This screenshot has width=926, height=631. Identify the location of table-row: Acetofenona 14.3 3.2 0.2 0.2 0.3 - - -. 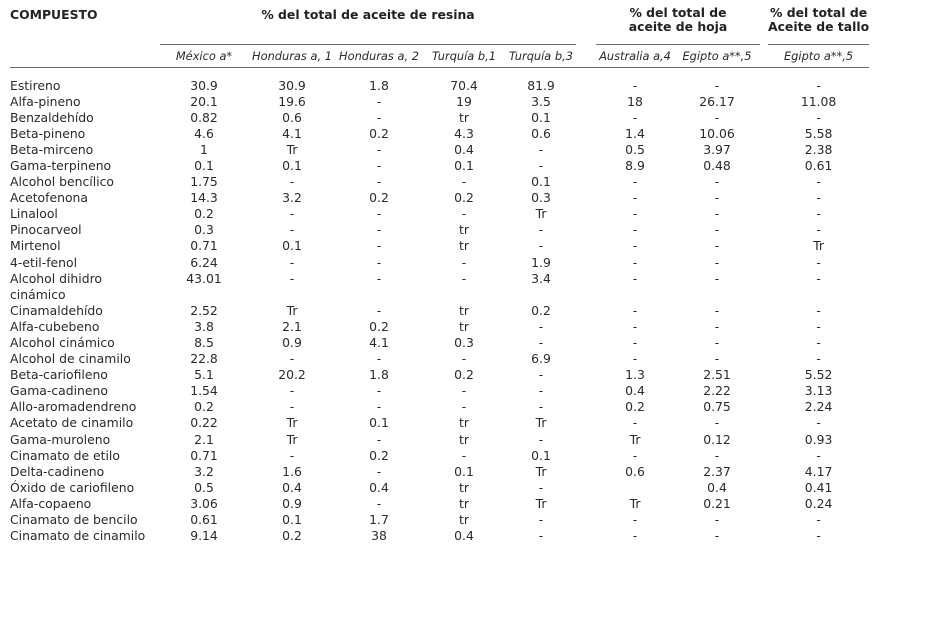
(439, 198).